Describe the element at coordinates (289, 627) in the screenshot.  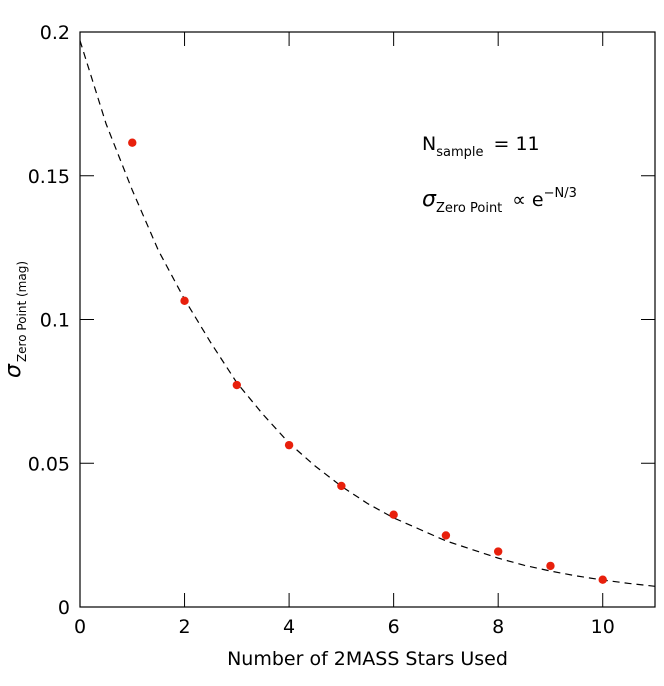
I see `x-tick-label: 4` at that location.